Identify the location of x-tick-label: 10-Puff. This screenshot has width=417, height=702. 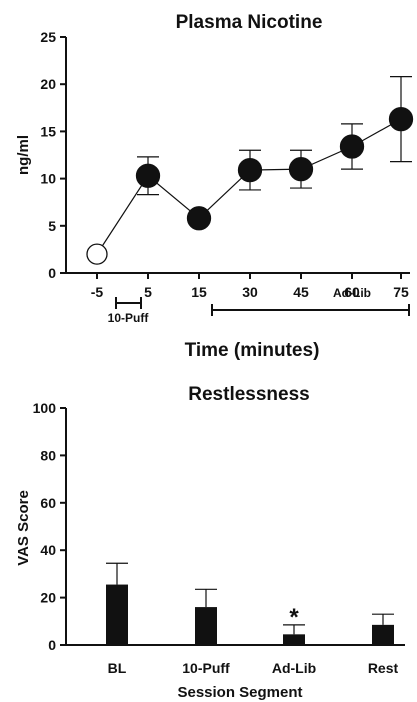
(206, 668).